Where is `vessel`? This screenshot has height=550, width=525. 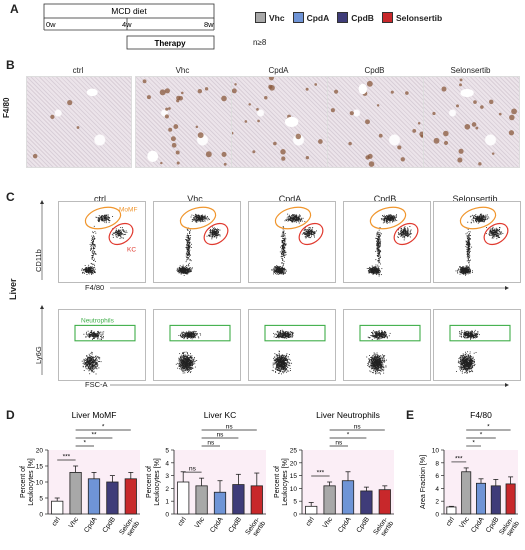 vessel is located at coordinates (362, 89).